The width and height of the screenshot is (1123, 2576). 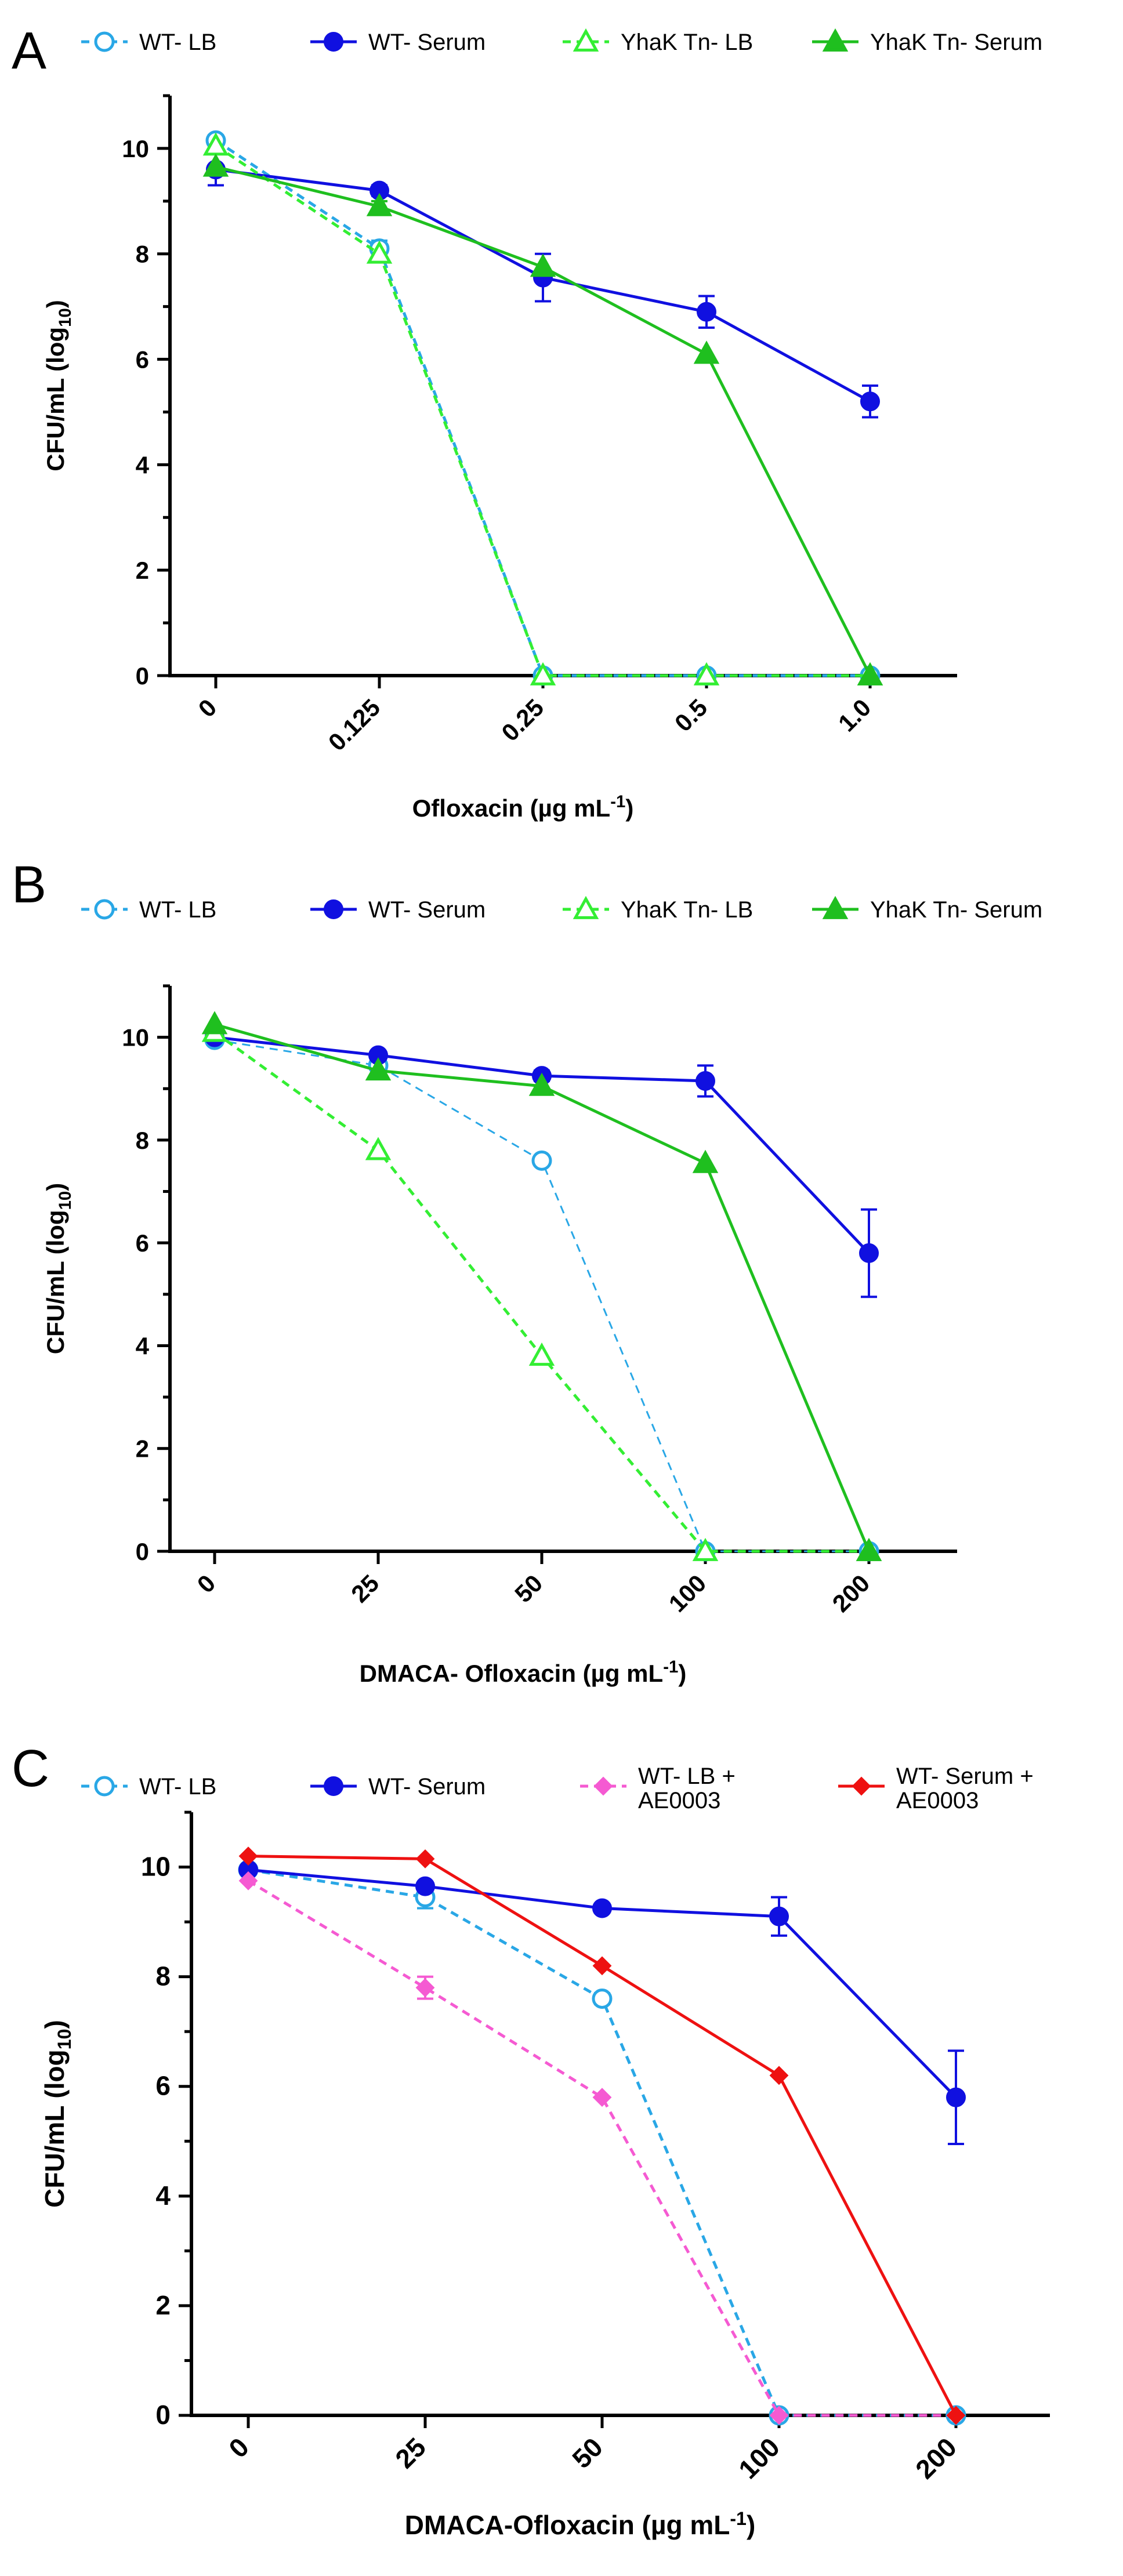 What do you see at coordinates (691, 715) in the screenshot?
I see `x-tick-label: 0.5` at bounding box center [691, 715].